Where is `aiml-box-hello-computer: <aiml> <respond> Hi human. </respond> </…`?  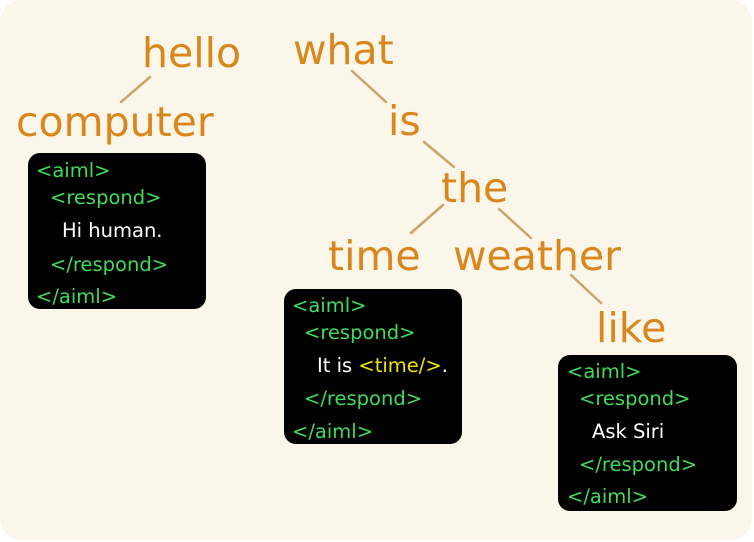 aiml-box-hello-computer: <aiml> <respond> Hi human. </respond> </… is located at coordinates (117, 231).